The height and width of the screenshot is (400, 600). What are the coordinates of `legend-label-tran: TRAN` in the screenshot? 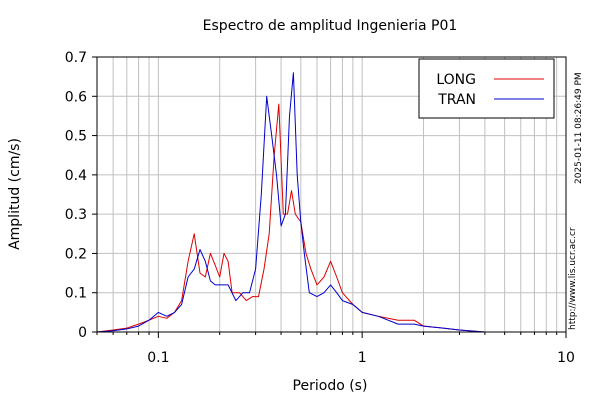 It's located at (456, 100).